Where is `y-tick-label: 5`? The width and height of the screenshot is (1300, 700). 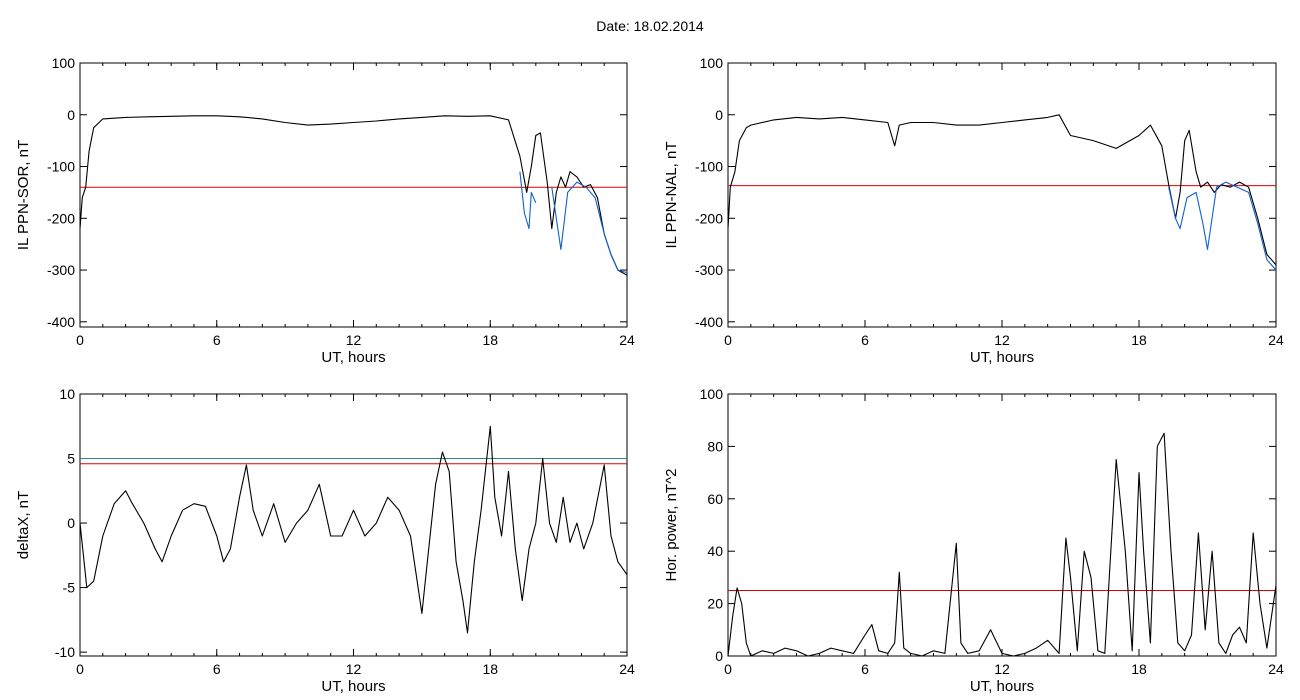 y-tick-label: 5 is located at coordinates (71, 459).